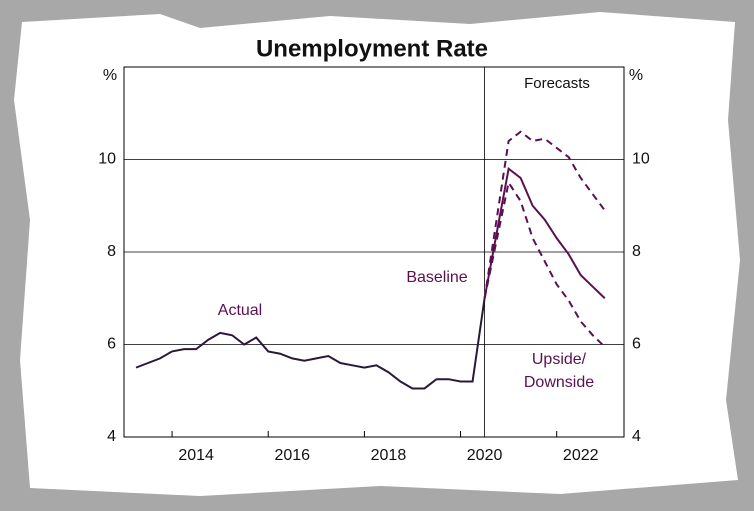 This screenshot has width=754, height=511. What do you see at coordinates (636, 436) in the screenshot?
I see `y2-tick-label: 4` at bounding box center [636, 436].